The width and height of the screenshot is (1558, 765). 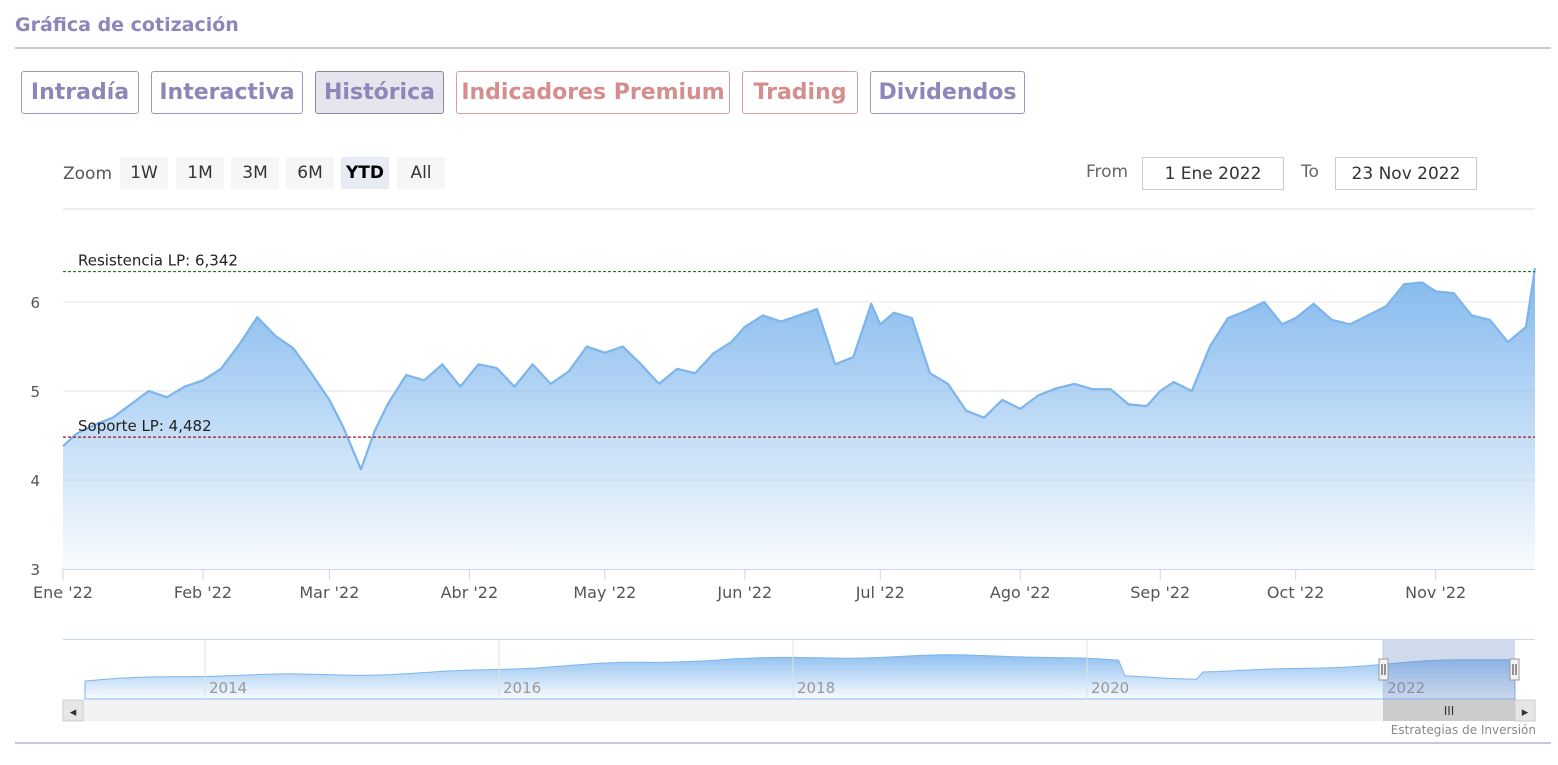 What do you see at coordinates (744, 592) in the screenshot?
I see `x-tick-label: Jun '22` at bounding box center [744, 592].